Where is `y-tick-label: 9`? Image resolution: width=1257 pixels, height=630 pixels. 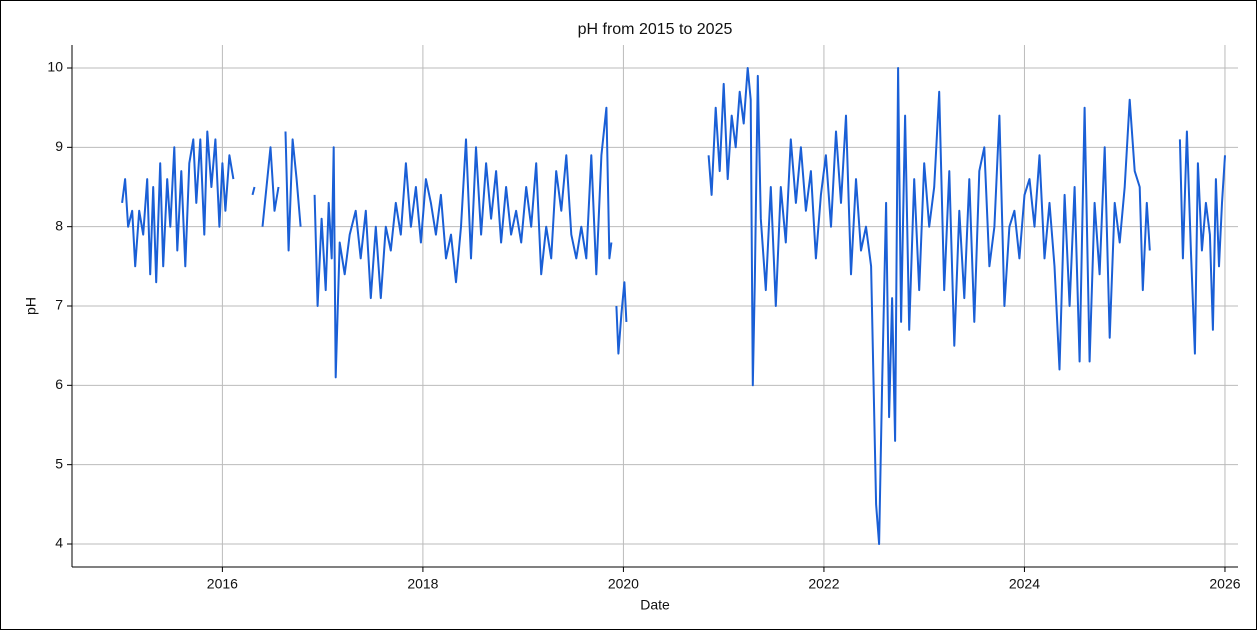 y-tick-label: 9 is located at coordinates (59, 146).